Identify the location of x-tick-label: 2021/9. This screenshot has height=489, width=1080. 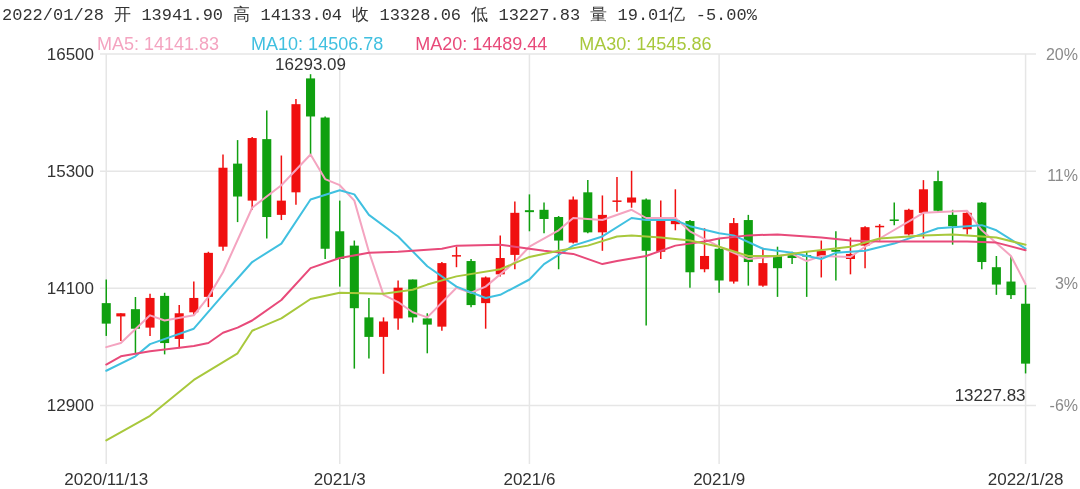
(719, 479).